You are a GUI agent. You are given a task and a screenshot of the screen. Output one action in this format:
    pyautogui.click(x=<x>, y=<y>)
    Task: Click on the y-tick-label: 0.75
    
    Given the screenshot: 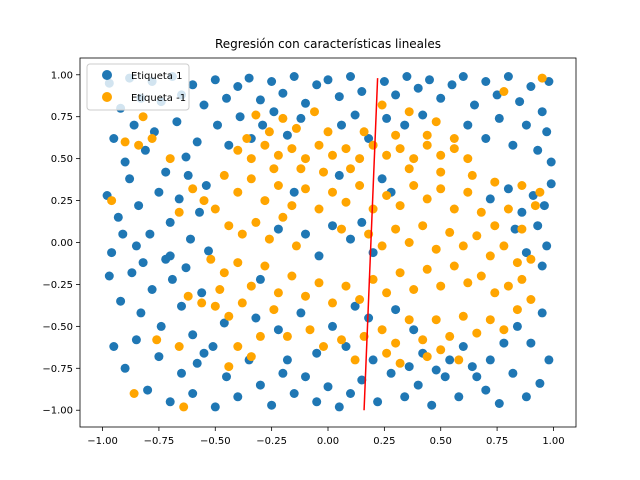 What is the action you would take?
    pyautogui.click(x=62, y=117)
    